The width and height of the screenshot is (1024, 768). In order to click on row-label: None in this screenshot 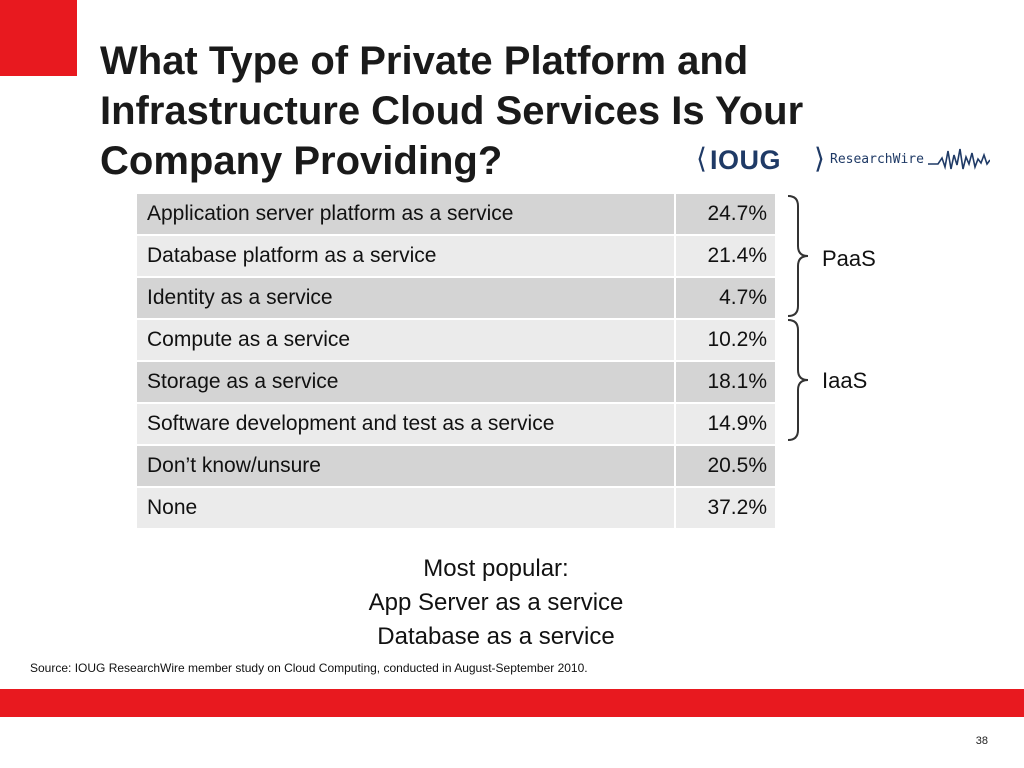, I will do `click(406, 508)`.